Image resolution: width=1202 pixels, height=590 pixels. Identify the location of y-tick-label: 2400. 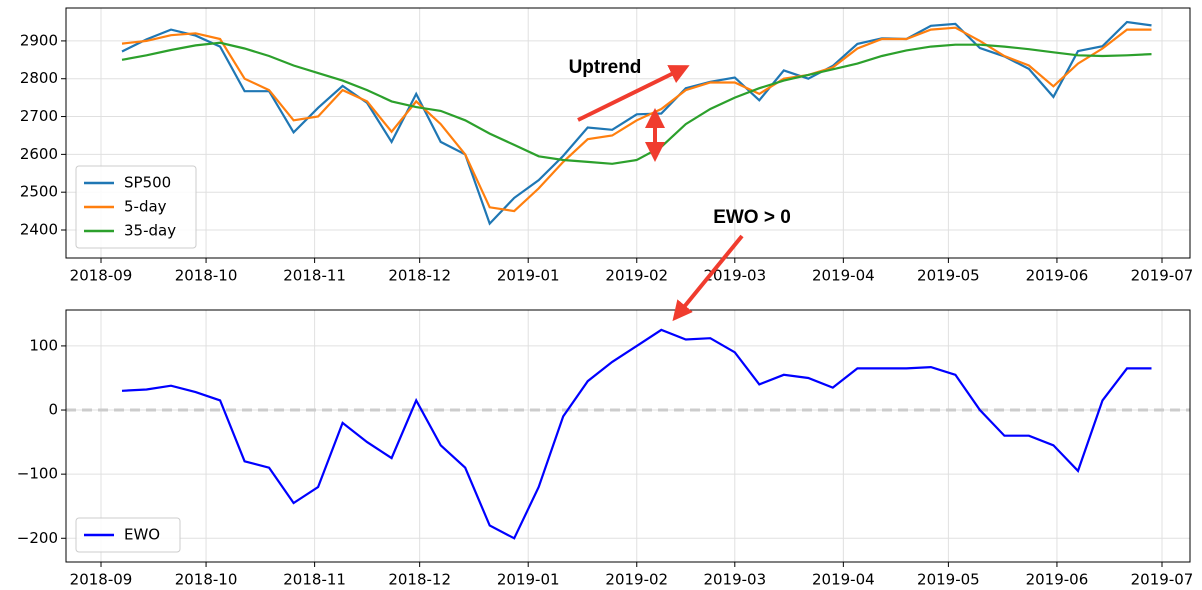
(39, 230).